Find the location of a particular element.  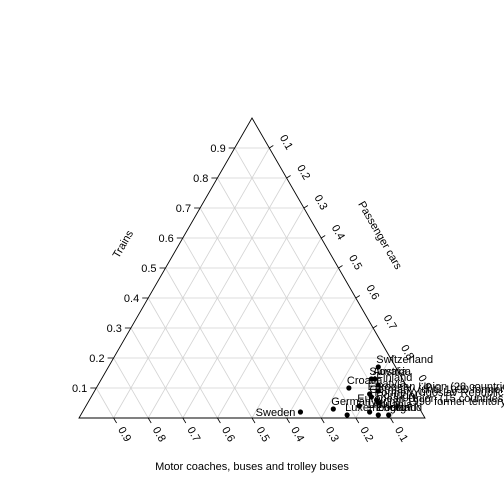

point-label: Switzerland is located at coordinates (404, 360).